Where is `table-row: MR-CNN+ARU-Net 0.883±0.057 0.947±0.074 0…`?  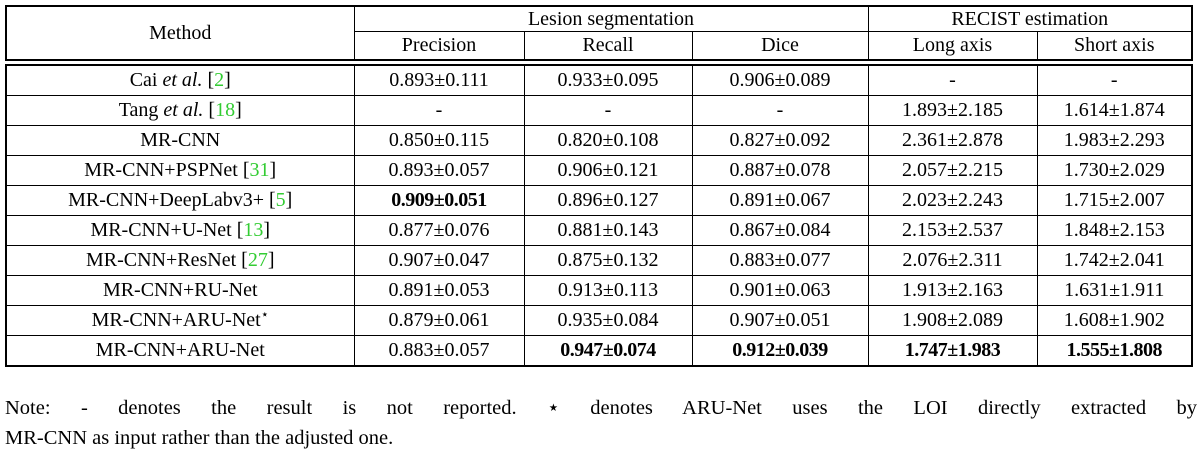
table-row: MR-CNN+ARU-Net 0.883±0.057 0.947±0.074 0… is located at coordinates (599, 351).